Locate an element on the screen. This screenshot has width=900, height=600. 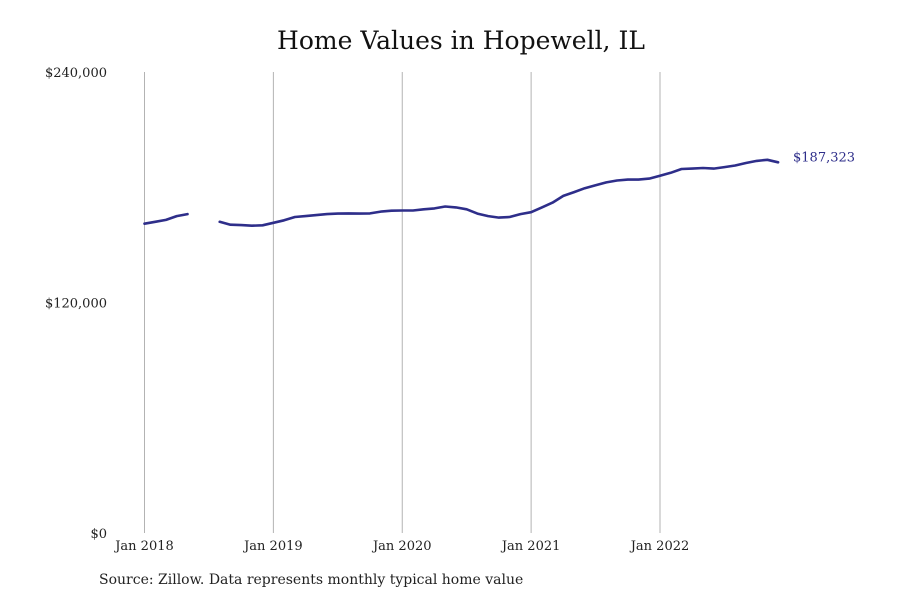
y-tick-label: $240,000 is located at coordinates (76, 73).